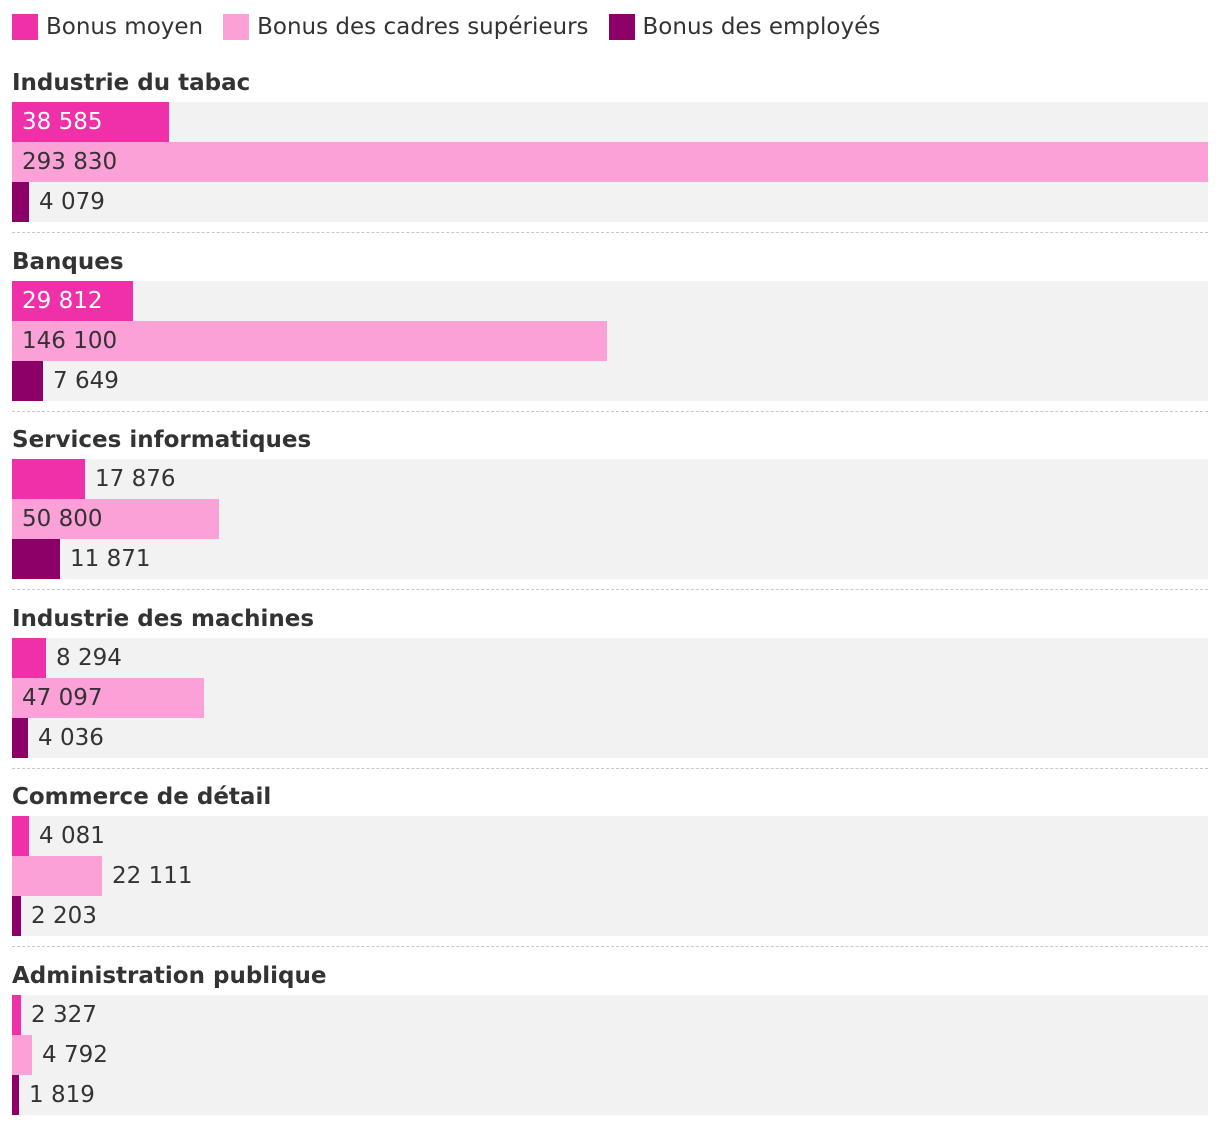  Describe the element at coordinates (610, 330) in the screenshot. I see `category-group-banques: Banques 29 812 146 100 7 649` at that location.